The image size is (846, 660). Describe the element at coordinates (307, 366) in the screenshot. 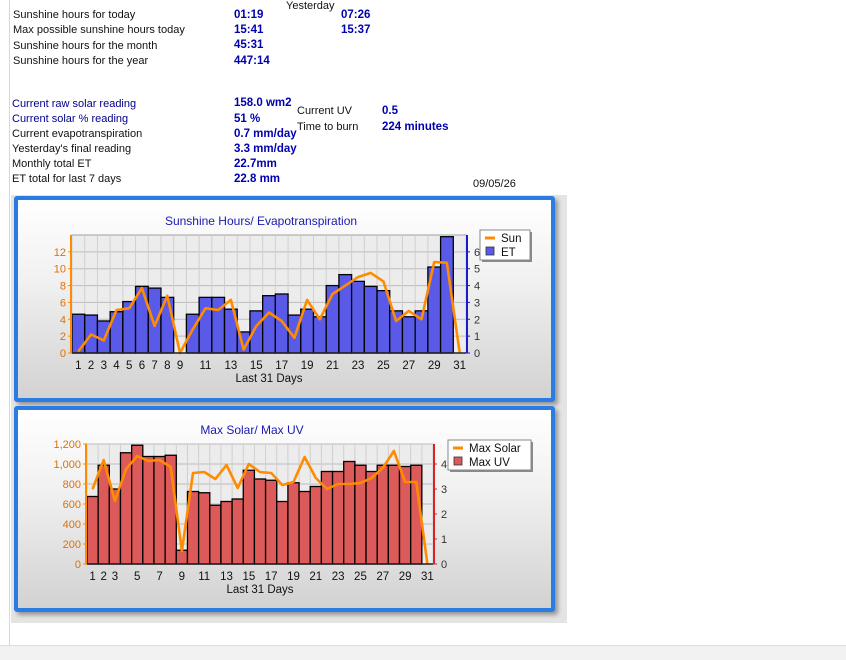

I see `x-tick-label: 19` at that location.